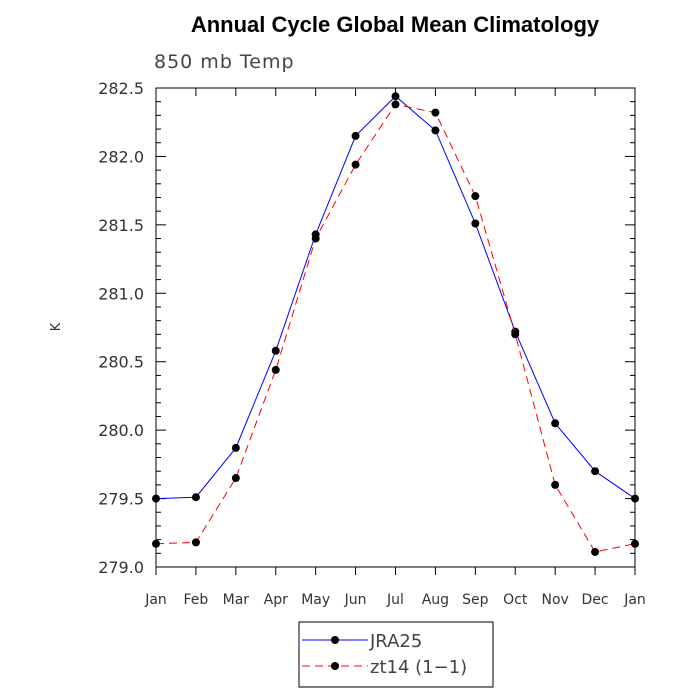  Describe the element at coordinates (395, 641) in the screenshot. I see `legend-label: JRA25` at that location.